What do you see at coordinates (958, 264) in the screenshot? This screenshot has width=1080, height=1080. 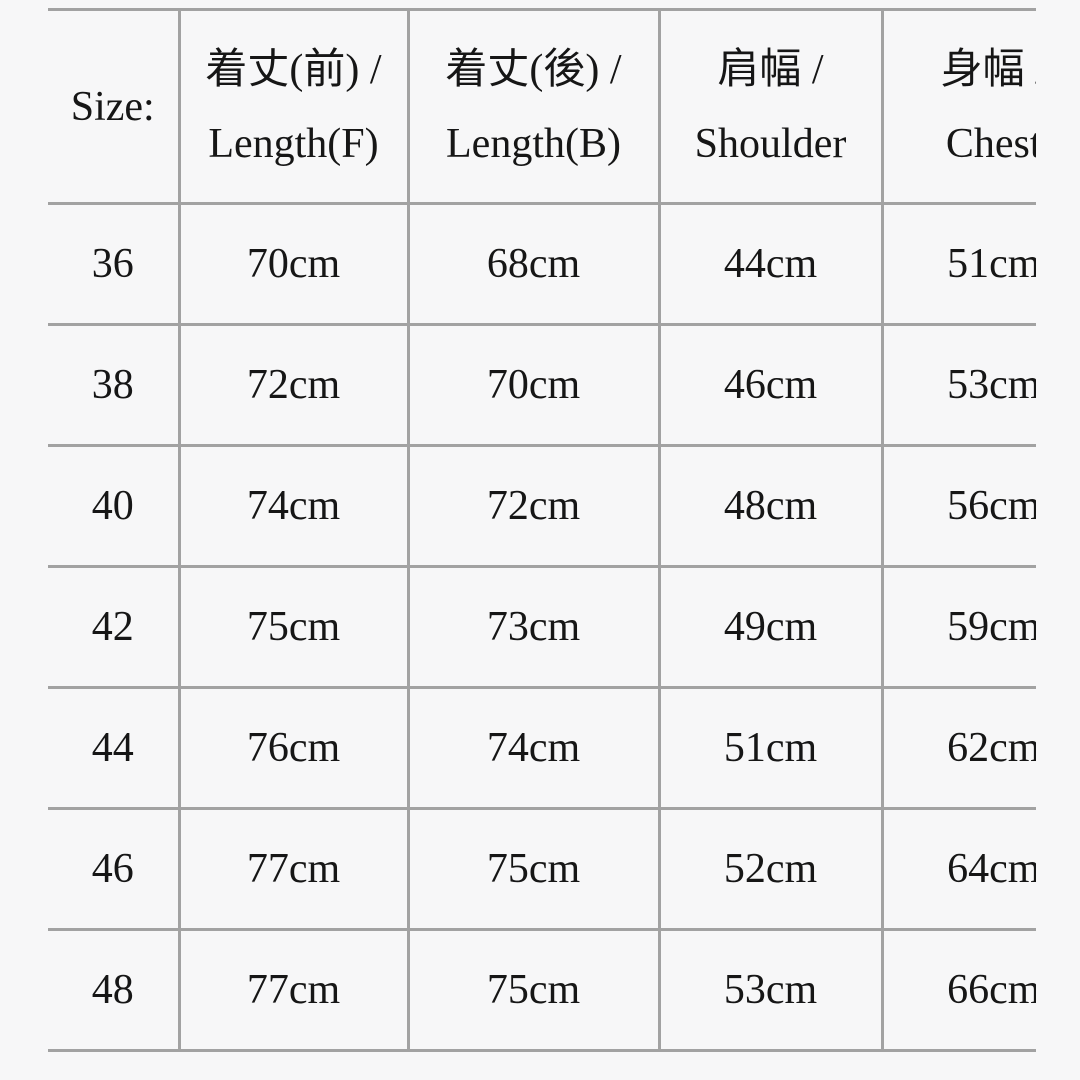 I see `cell-chest: 51cm` at bounding box center [958, 264].